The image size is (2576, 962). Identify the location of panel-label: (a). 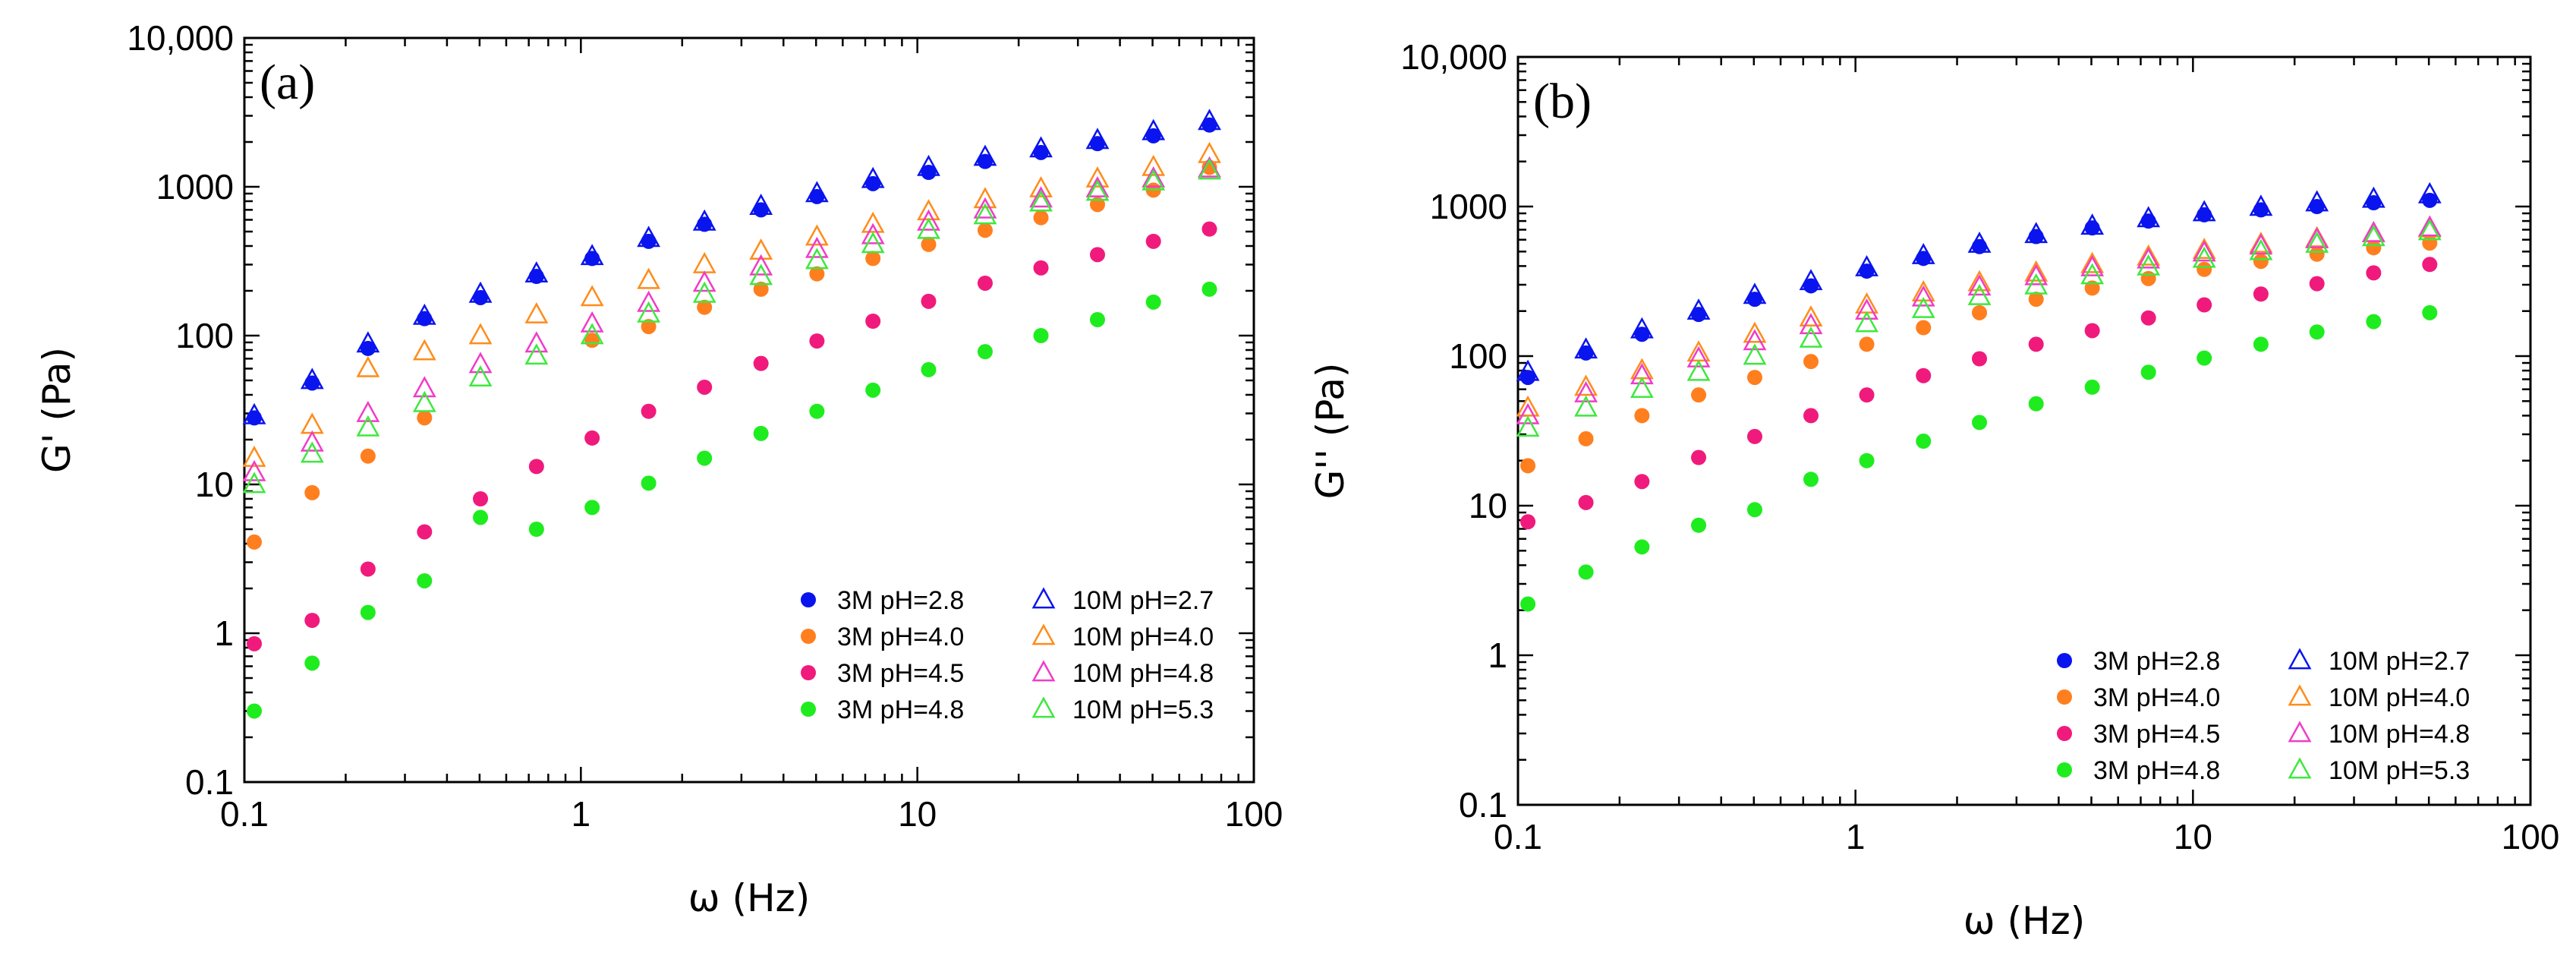
(287, 82).